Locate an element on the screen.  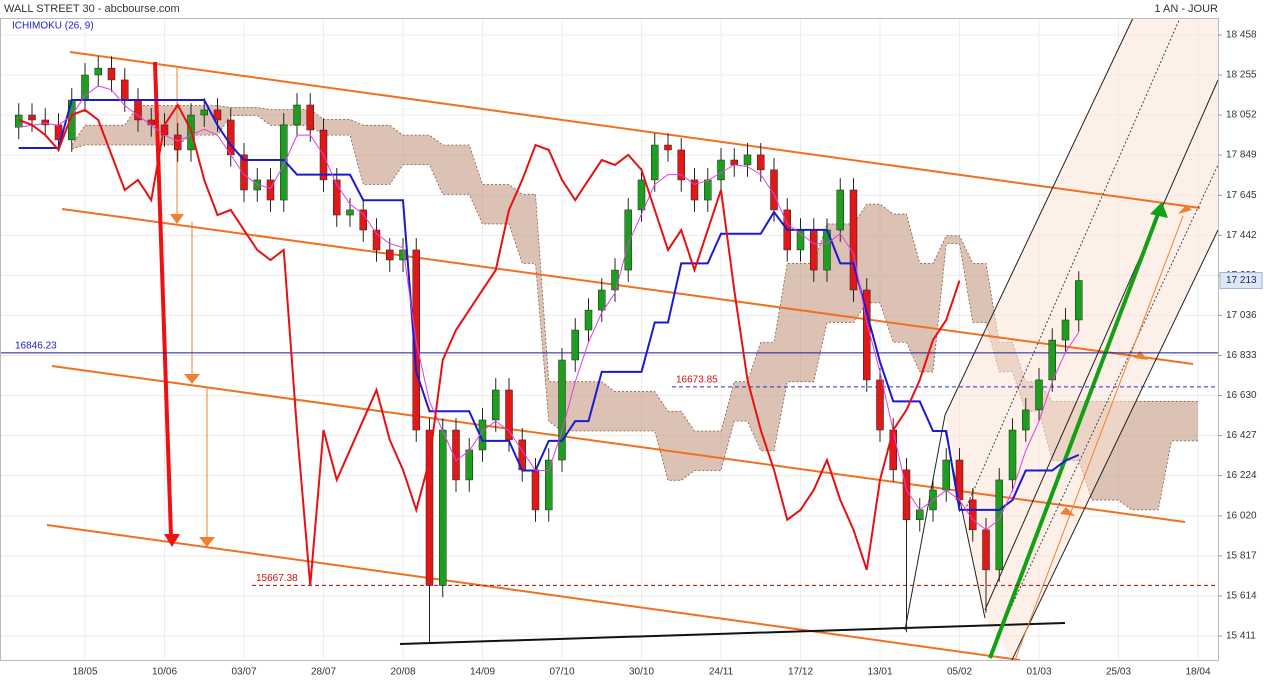
x-tick-label: 20/08 is located at coordinates (402, 672).